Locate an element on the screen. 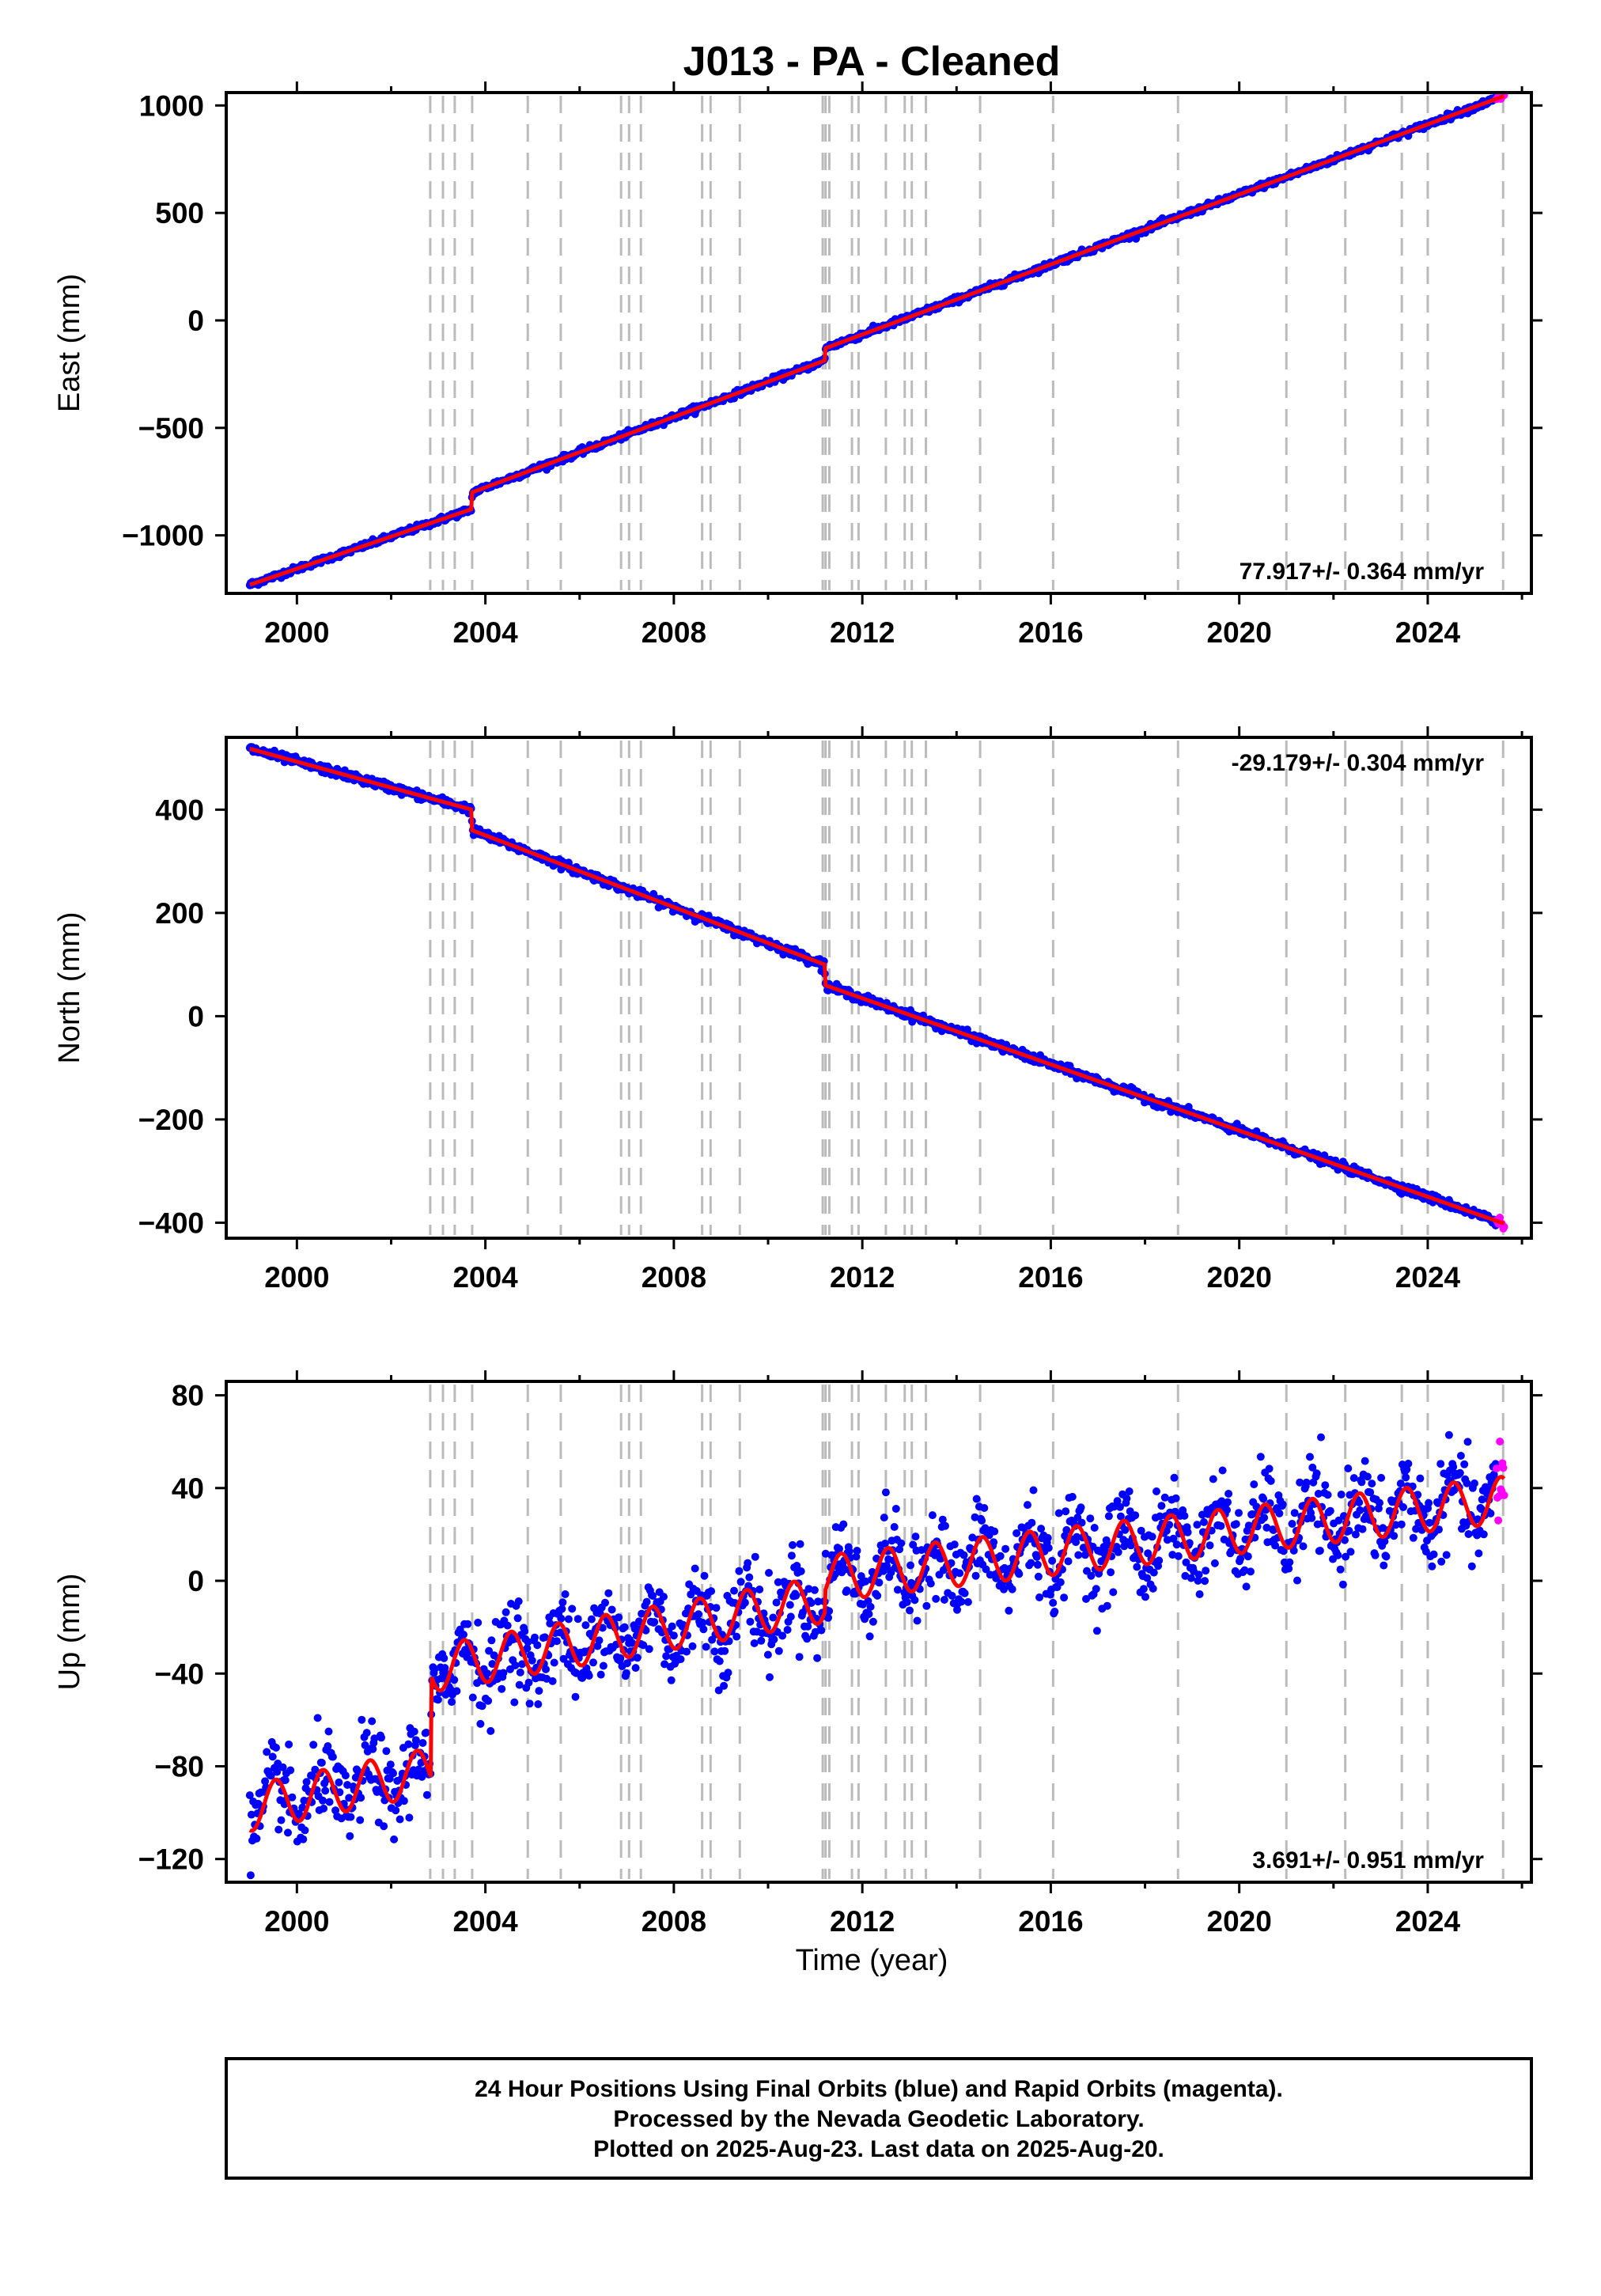 The width and height of the screenshot is (1601, 2296). x-tick-label: 2004 is located at coordinates (485, 1277).